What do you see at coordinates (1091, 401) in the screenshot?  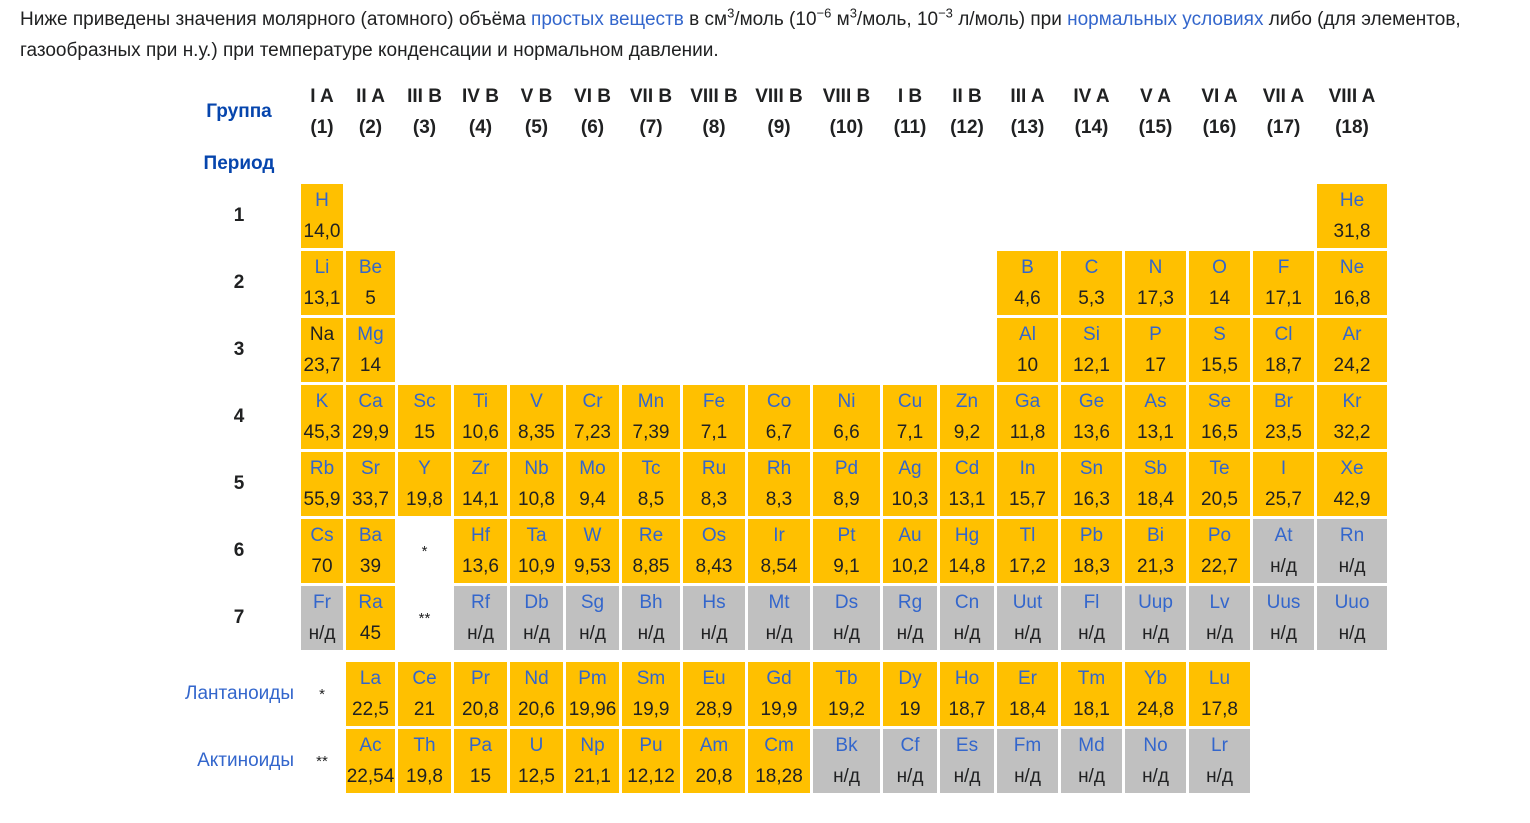 I see `element-symbol-link: Ge` at bounding box center [1091, 401].